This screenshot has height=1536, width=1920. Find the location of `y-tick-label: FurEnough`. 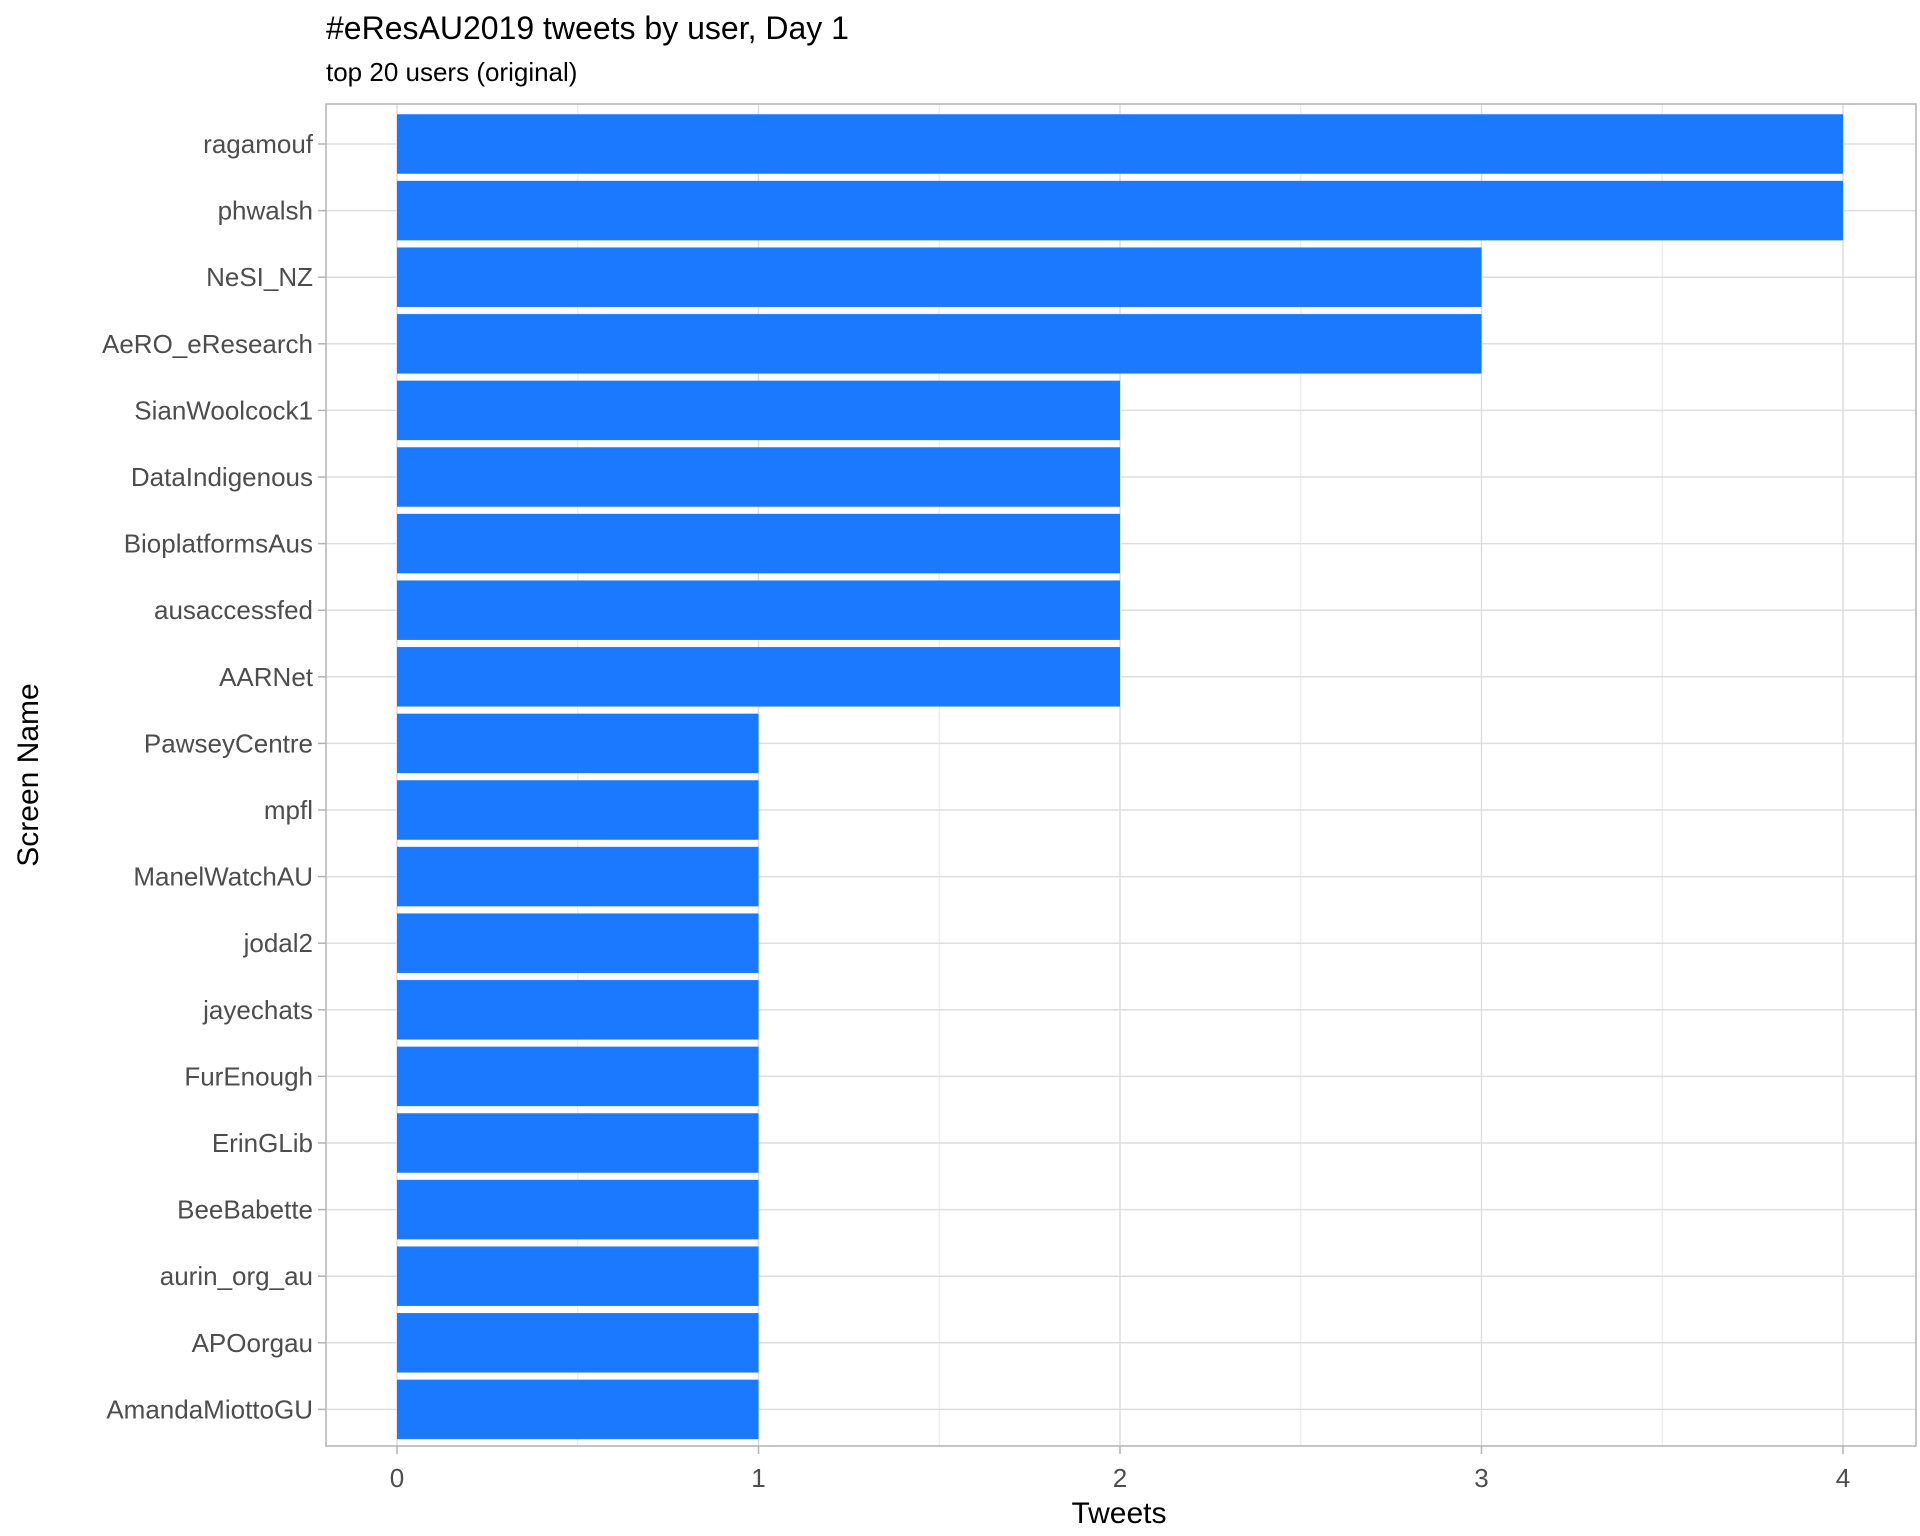

y-tick-label: FurEnough is located at coordinates (248, 1076).